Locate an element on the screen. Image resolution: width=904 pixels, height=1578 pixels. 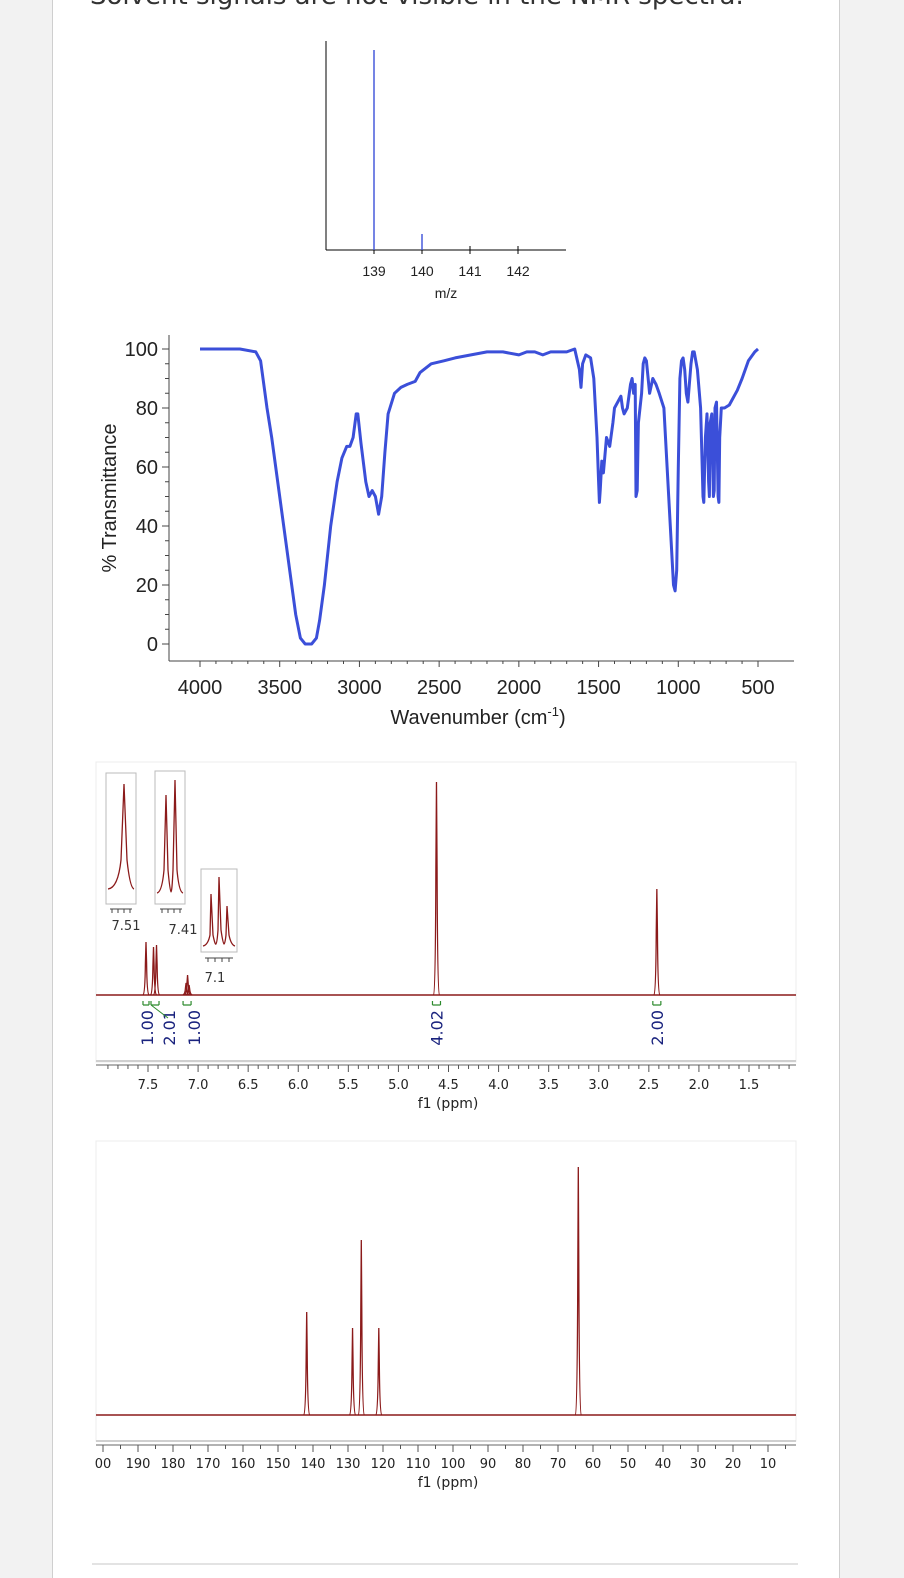
ms-x-tick-label: 142 is located at coordinates (518, 271).